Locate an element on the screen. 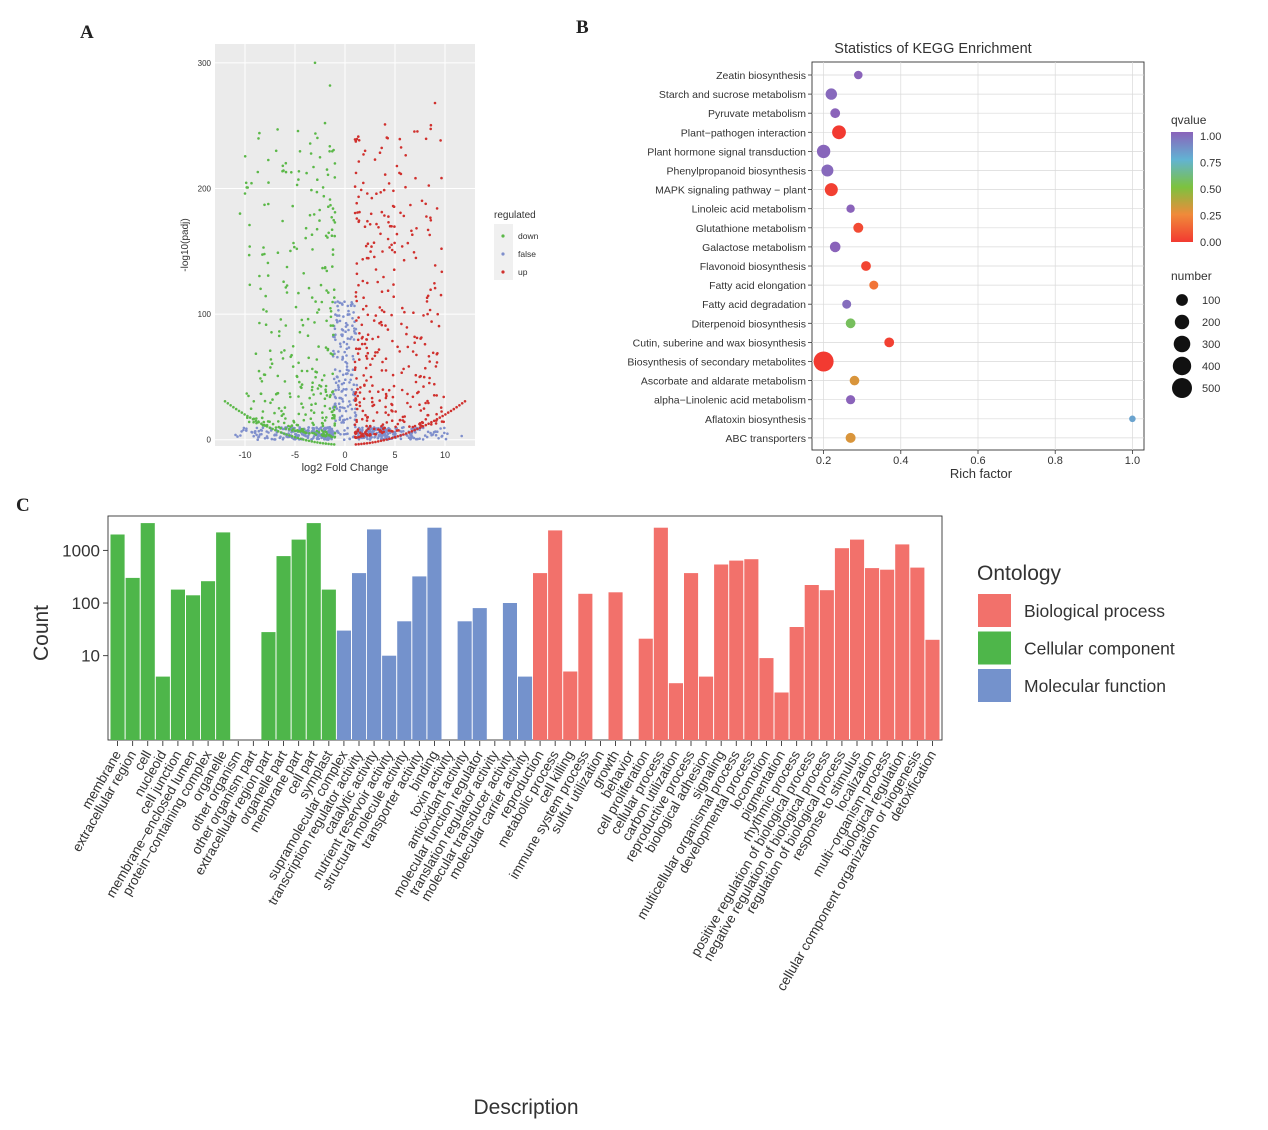 The image size is (1268, 1130). kegg-pathway-label: Biosynthesis of secondary metabolites is located at coordinates (716, 363).